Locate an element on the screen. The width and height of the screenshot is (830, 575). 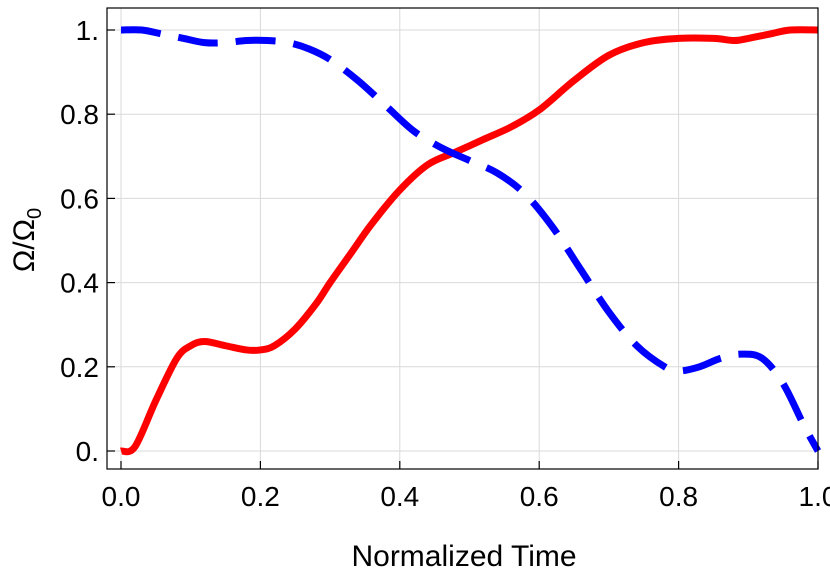
y-tick-label: 1. is located at coordinates (87, 30).